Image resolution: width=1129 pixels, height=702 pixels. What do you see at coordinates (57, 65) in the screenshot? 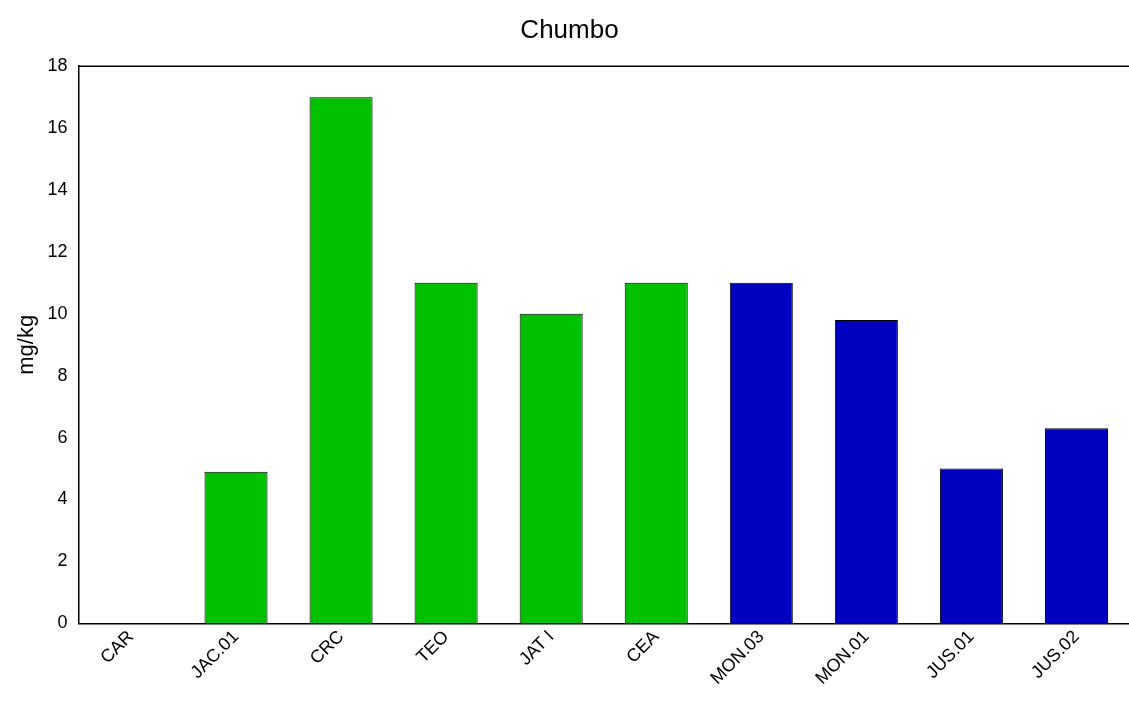
I see `y-tick-label: 18` at bounding box center [57, 65].